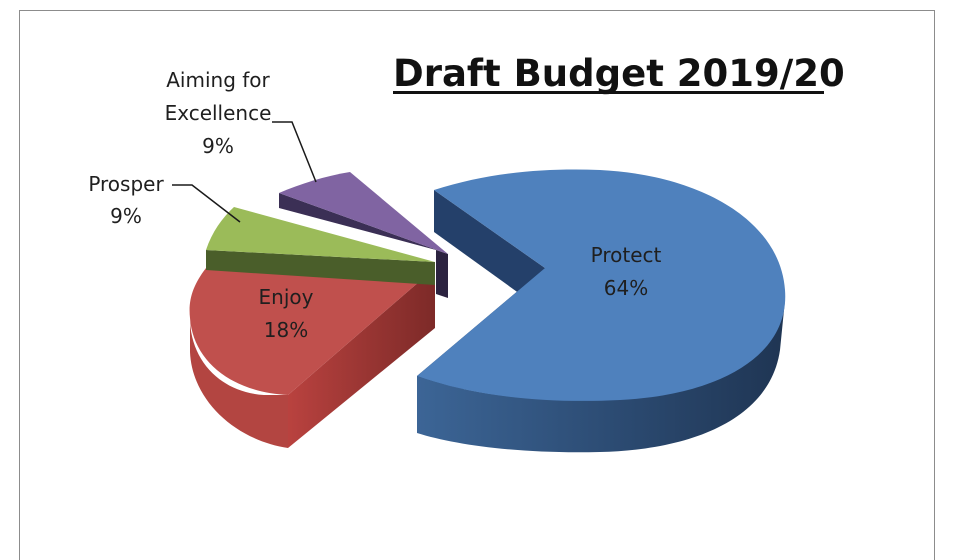  I want to click on chart-title-underline, so click(608, 92).